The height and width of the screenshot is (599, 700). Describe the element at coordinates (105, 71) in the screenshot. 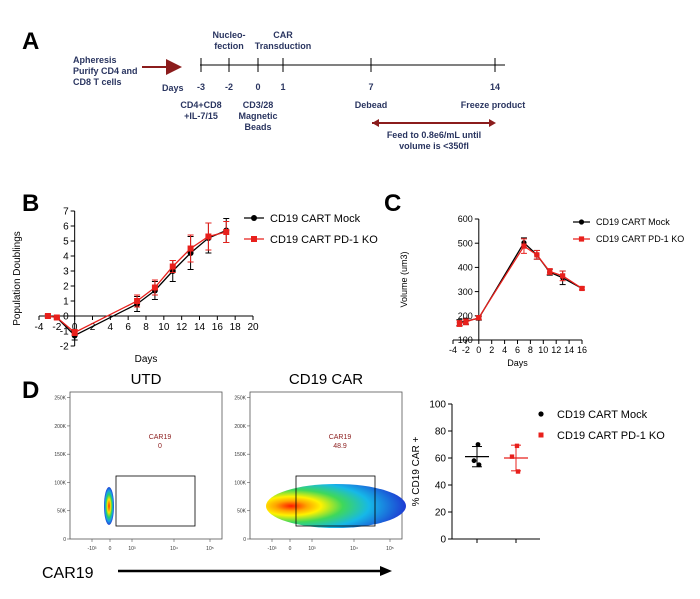

I see `timeline-start-text: Apheresis Purify CD4 and CD8 T cells` at that location.